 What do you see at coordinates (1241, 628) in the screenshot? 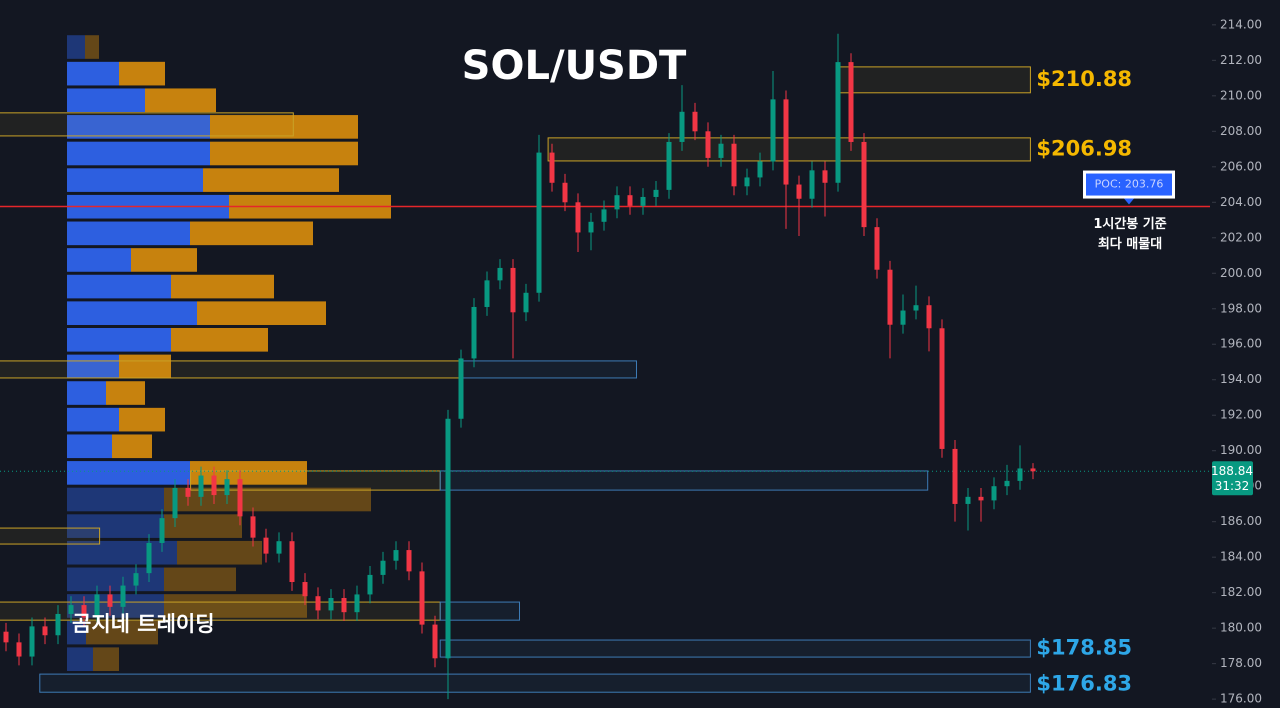
I see `y-tick-label: 180.00` at bounding box center [1241, 628].